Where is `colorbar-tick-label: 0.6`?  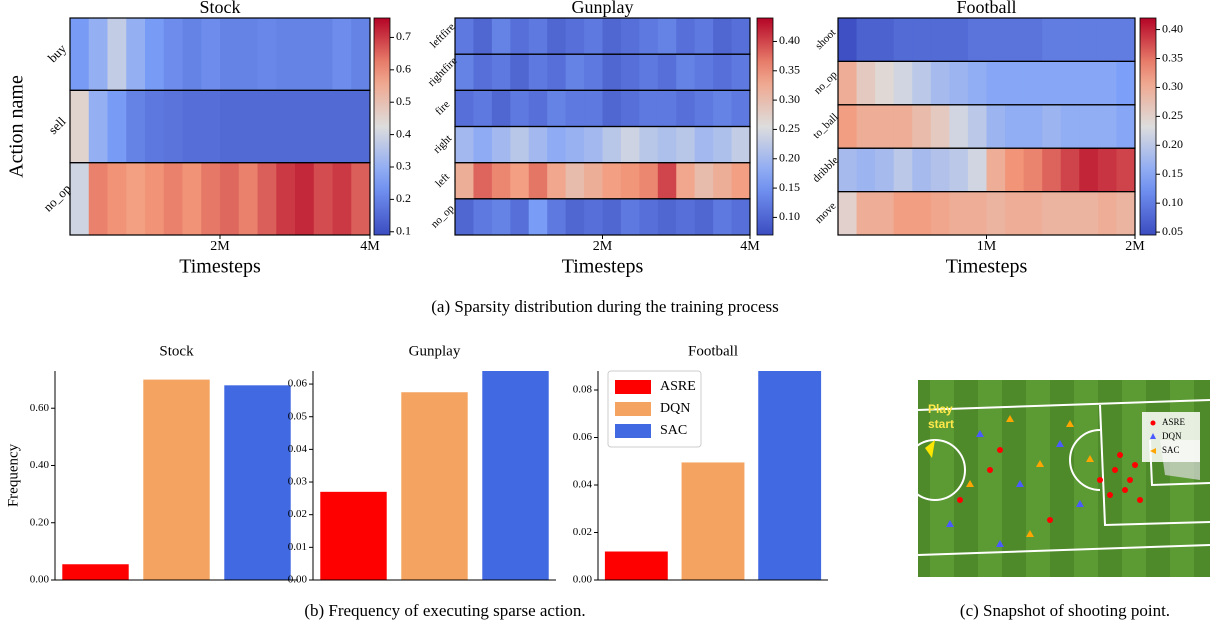
colorbar-tick-label: 0.6 is located at coordinates (403, 69).